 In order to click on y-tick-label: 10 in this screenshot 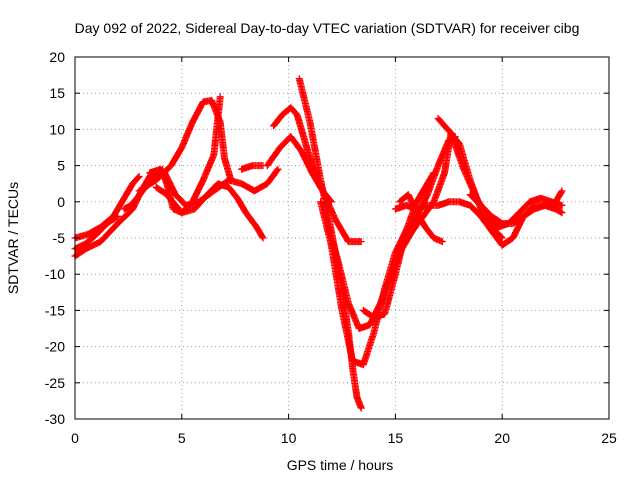, I will do `click(57, 129)`.